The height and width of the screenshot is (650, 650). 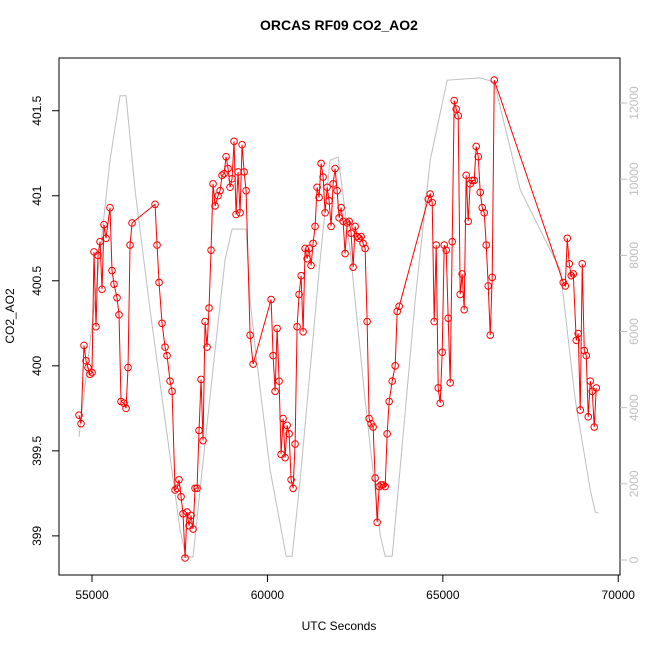 I want to click on y-tick-label: 401, so click(x=37, y=195).